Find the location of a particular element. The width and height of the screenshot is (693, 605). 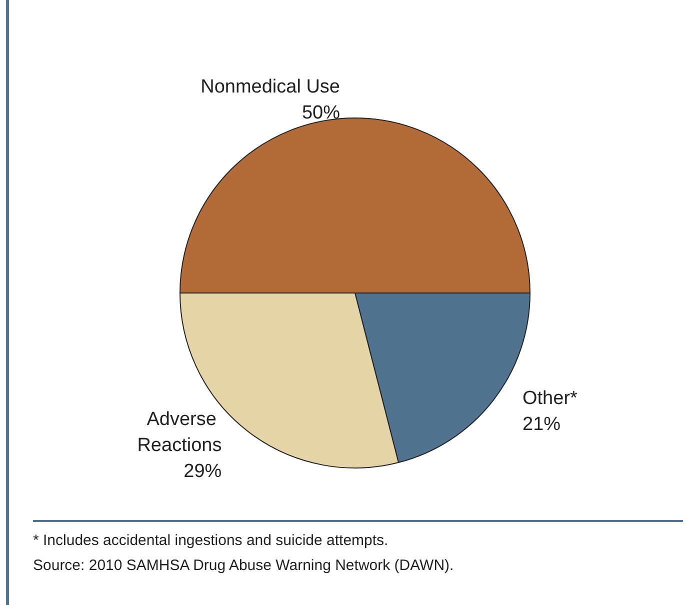

slice-label: Nonmedical Use is located at coordinates (270, 87).